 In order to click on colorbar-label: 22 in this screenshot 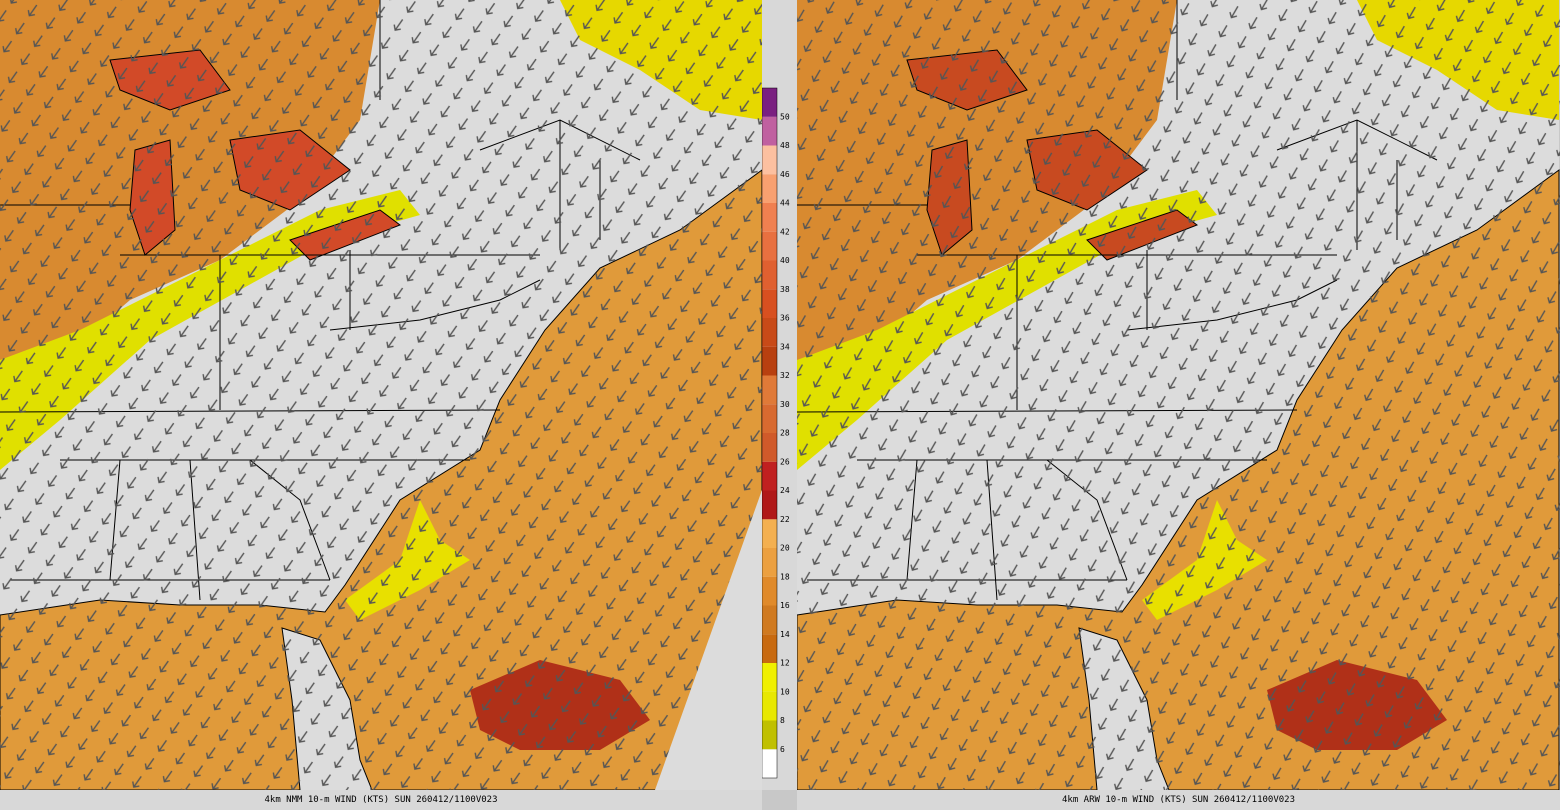, I will do `click(785, 519)`.